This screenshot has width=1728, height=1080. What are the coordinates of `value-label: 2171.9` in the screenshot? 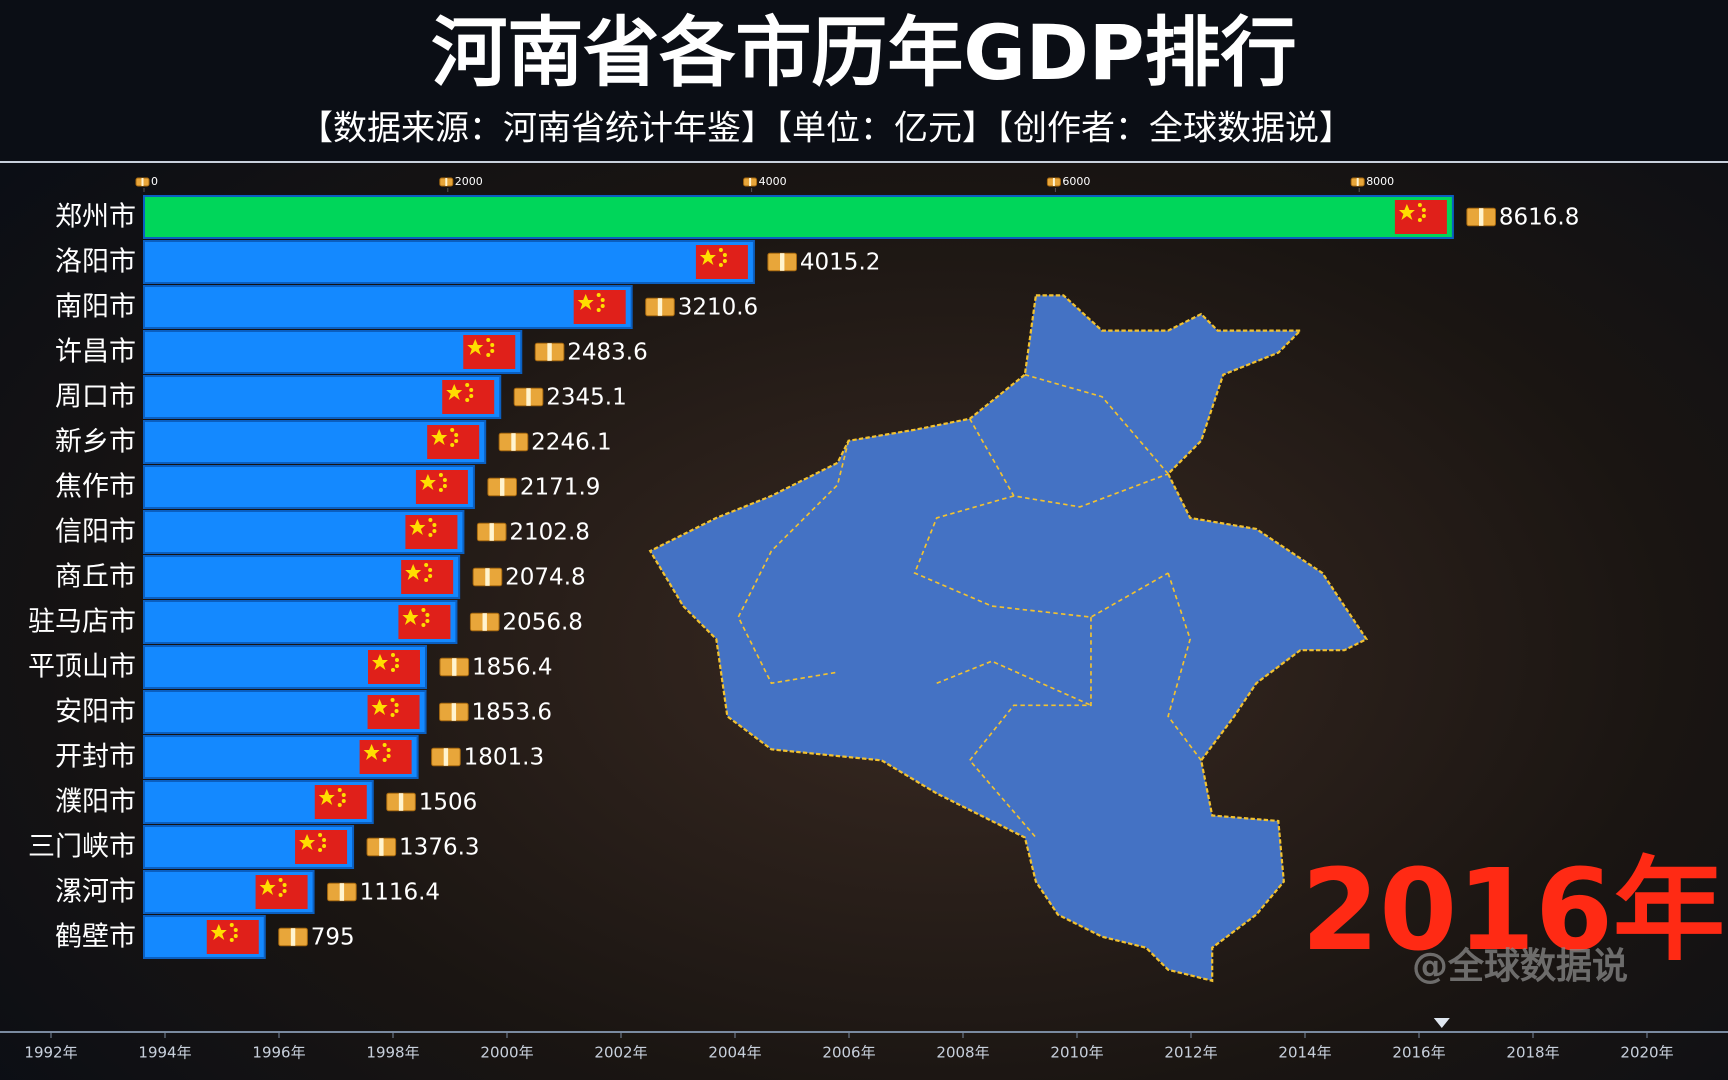 It's located at (560, 488).